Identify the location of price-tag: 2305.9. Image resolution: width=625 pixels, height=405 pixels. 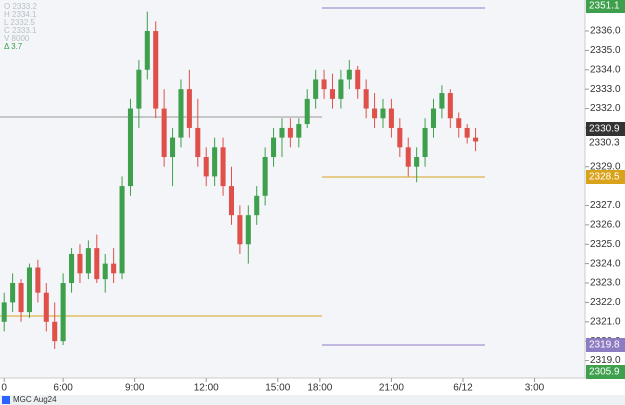
(605, 372).